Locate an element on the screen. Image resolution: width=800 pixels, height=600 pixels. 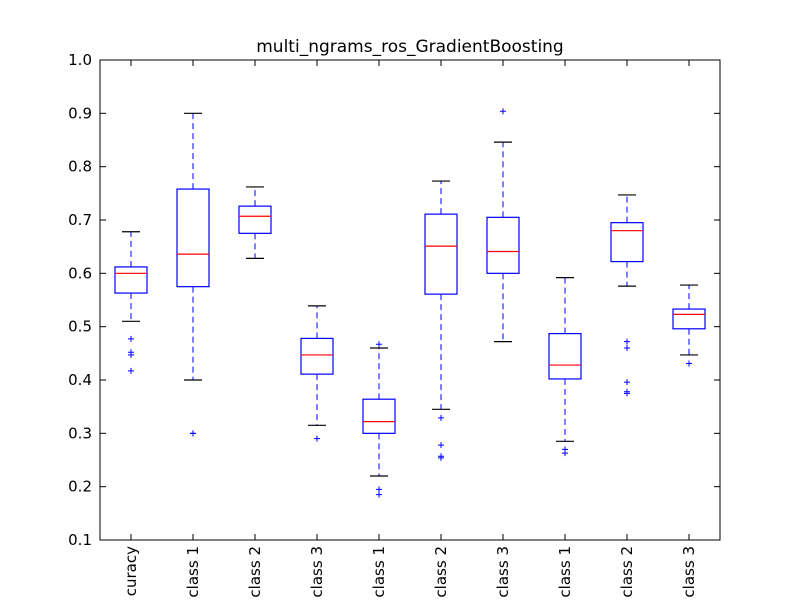
x-tick-label: curacy is located at coordinates (131, 571).